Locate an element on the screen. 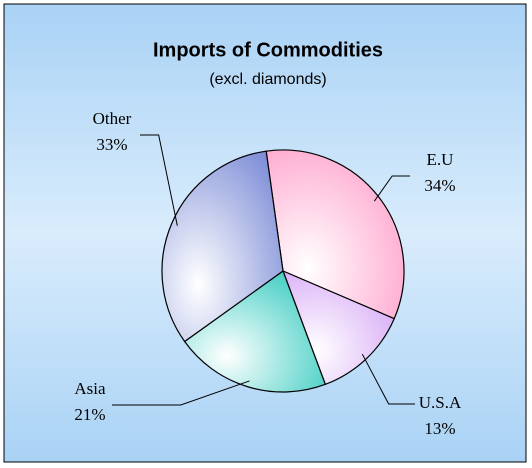 This screenshot has width=532, height=468. slice-label: Other is located at coordinates (112, 118).